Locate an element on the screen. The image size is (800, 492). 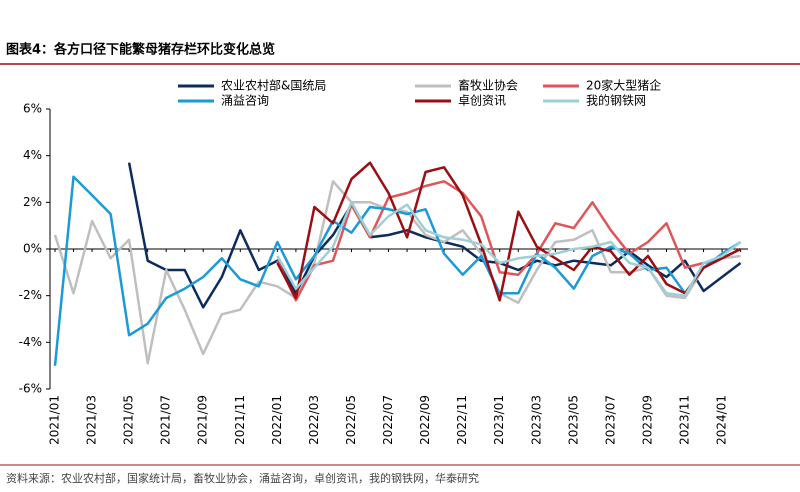
legend-label: 卓创资讯 is located at coordinates (482, 101).